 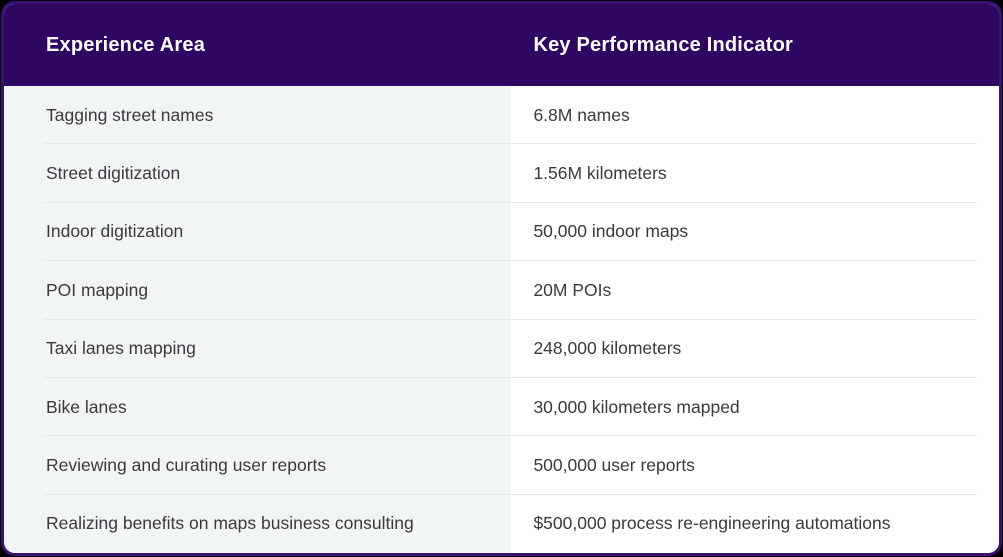 I want to click on table-row: Tagging street names 6.8M names, so click(x=501, y=115).